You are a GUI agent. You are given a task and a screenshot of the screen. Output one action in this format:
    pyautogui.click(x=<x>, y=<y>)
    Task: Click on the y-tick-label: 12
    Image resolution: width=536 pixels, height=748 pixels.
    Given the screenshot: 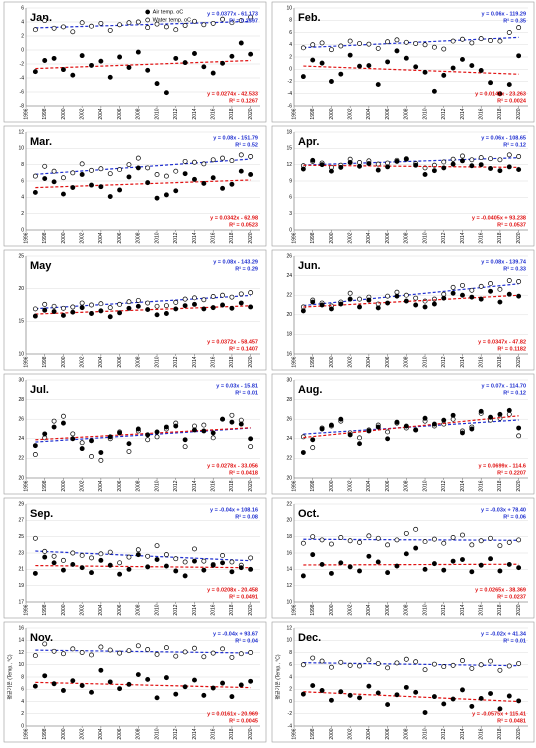 What is the action you would take?
    pyautogui.click(x=21, y=132)
    